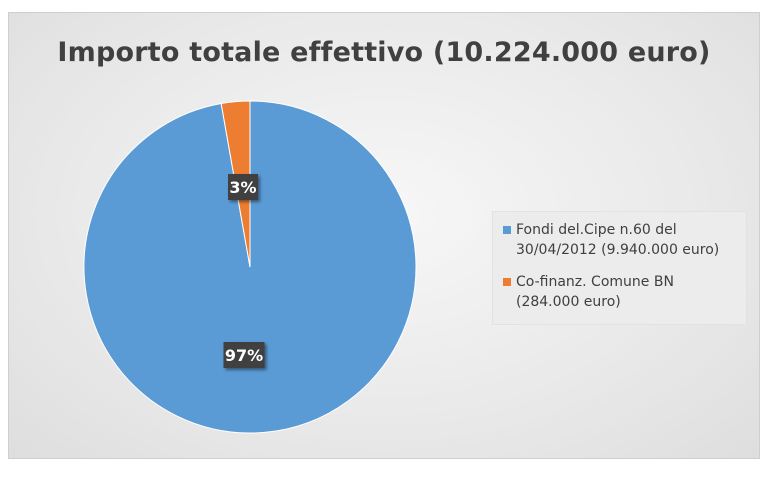 The image size is (766, 477). I want to click on data-label: 3%, so click(243, 187).